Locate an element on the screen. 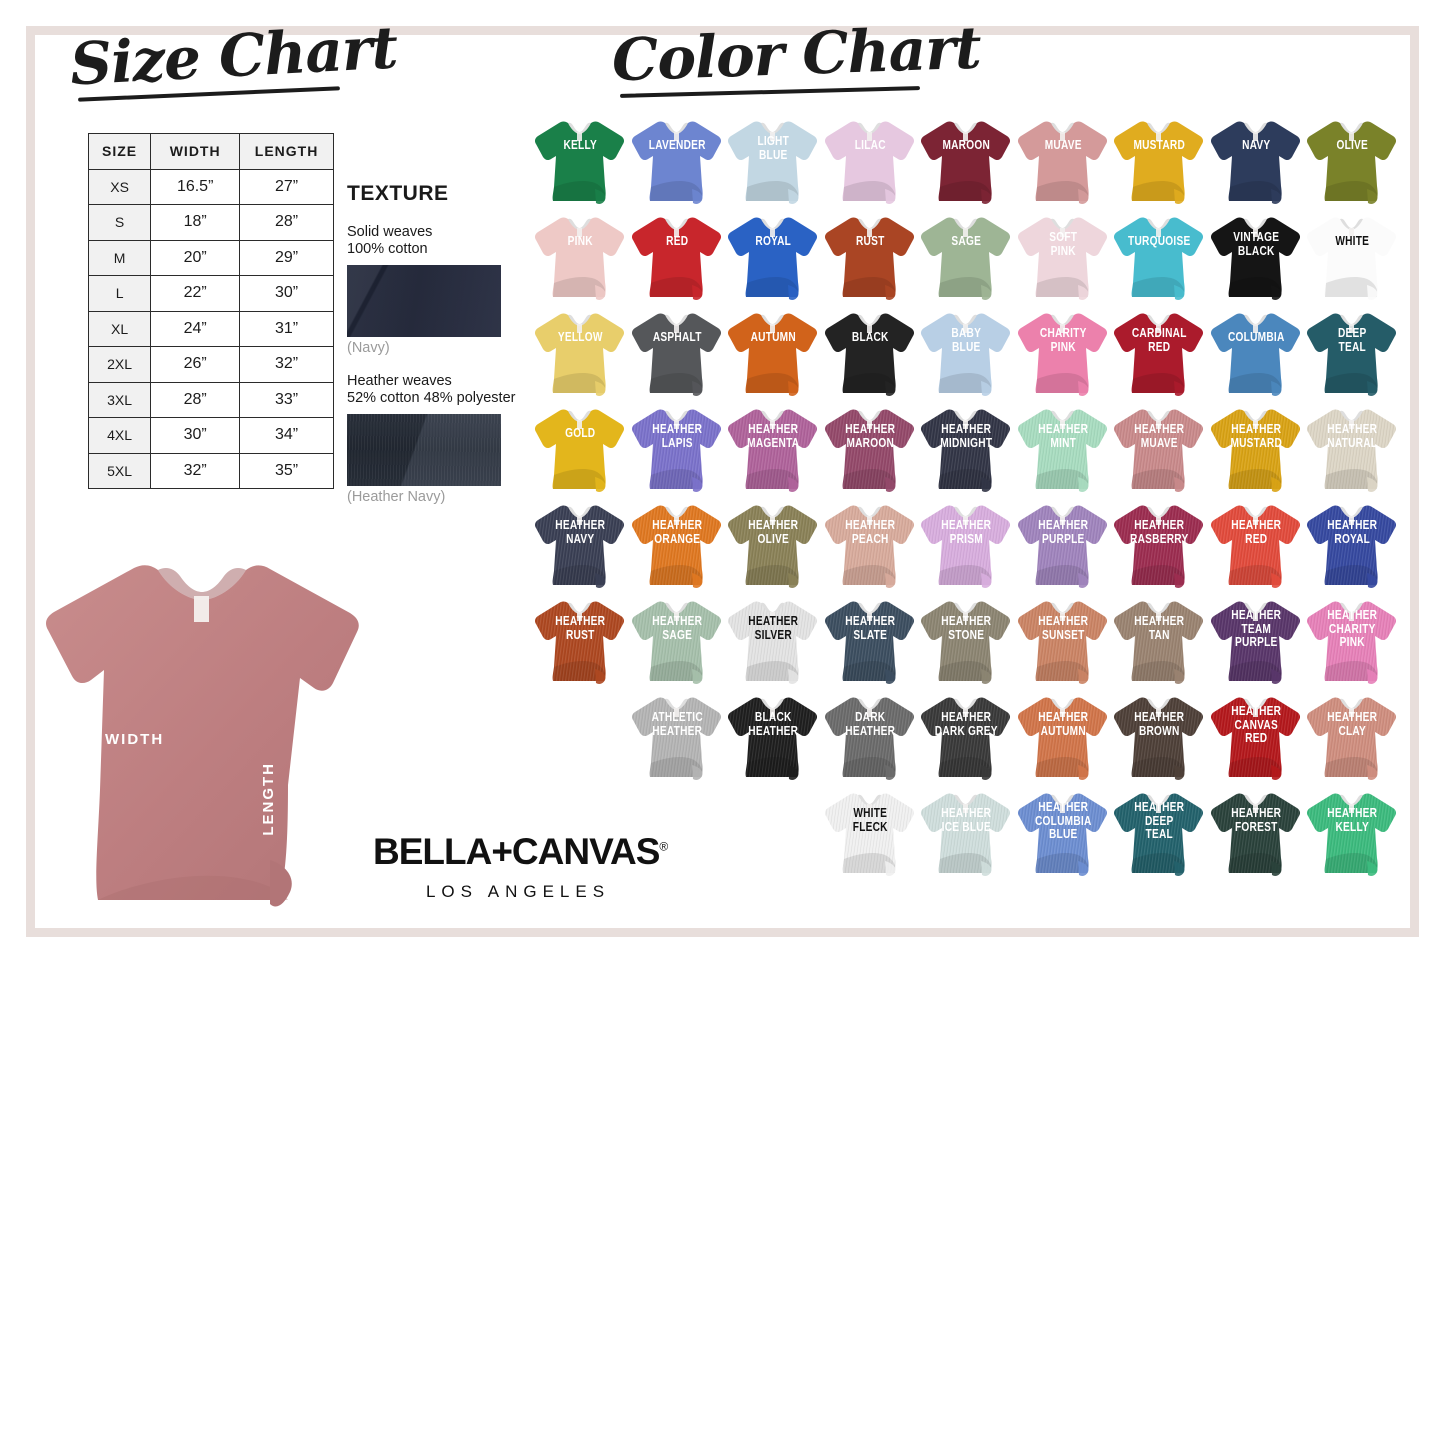 This screenshot has width=1445, height=1453. color-swatch-shirt: HEATHER CHARITY PINK is located at coordinates (1352, 640).